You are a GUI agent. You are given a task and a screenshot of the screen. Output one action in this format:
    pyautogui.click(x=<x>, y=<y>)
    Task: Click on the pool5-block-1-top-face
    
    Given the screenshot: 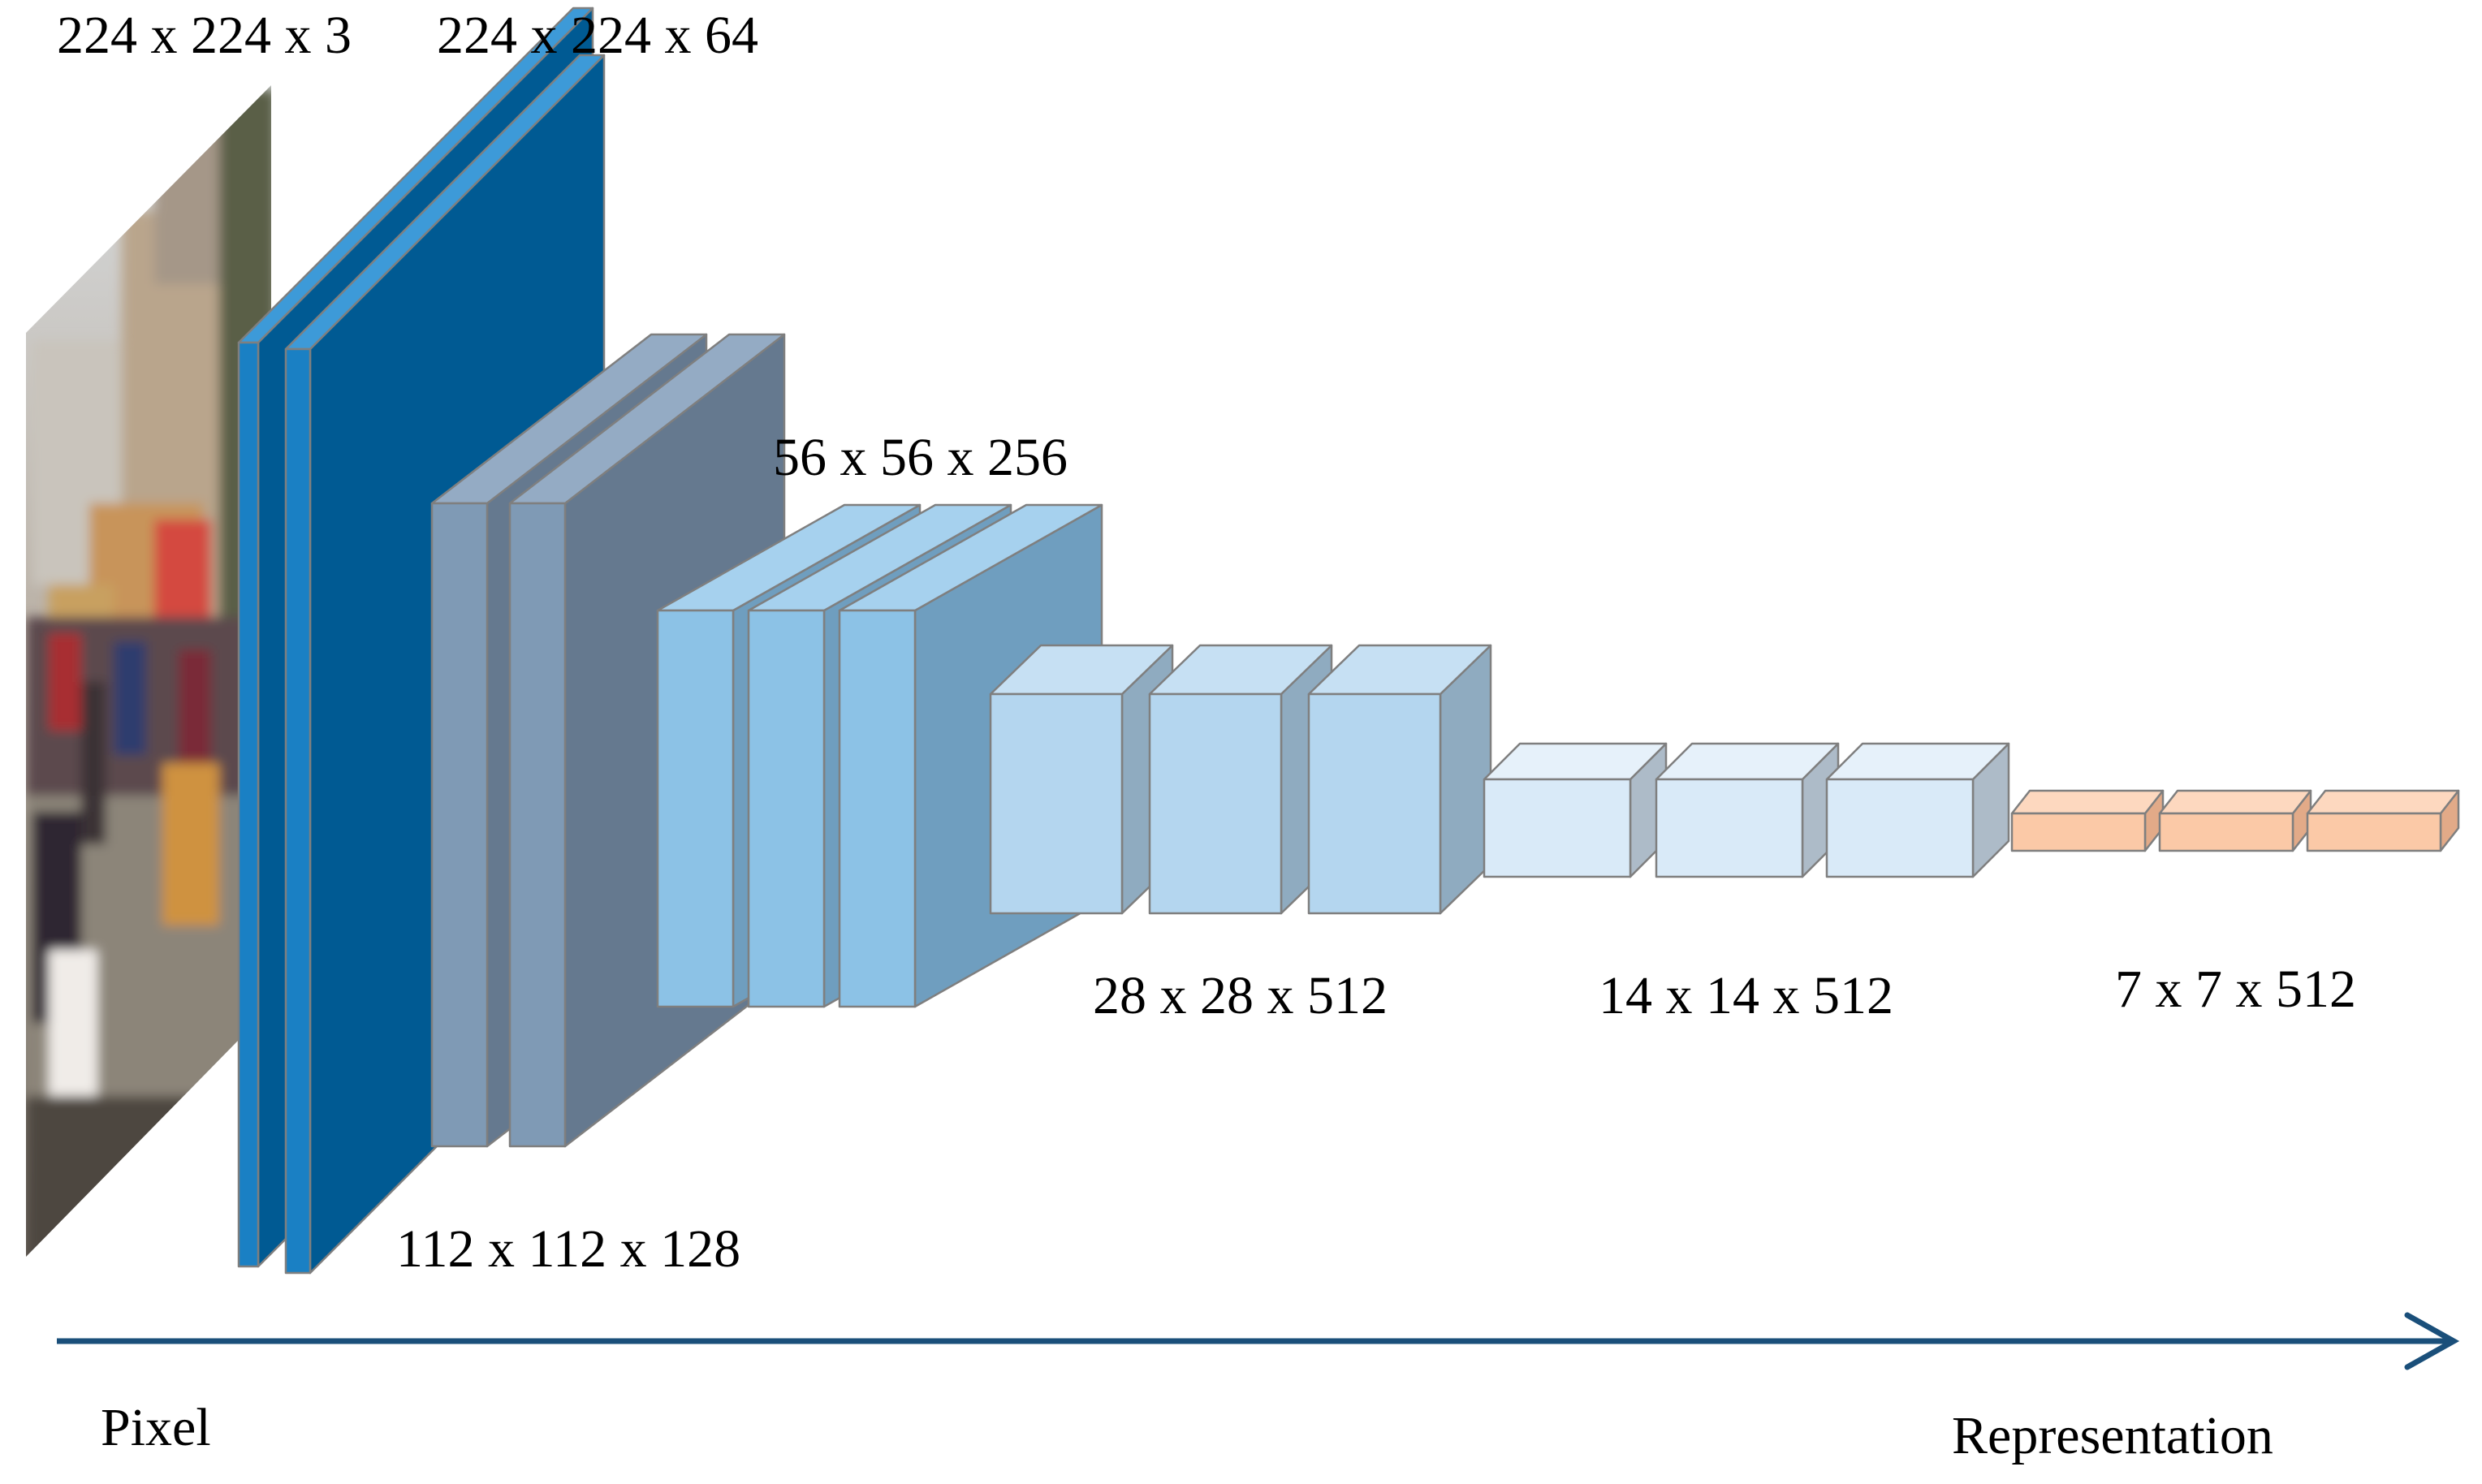 What is the action you would take?
    pyautogui.click(x=2087, y=802)
    